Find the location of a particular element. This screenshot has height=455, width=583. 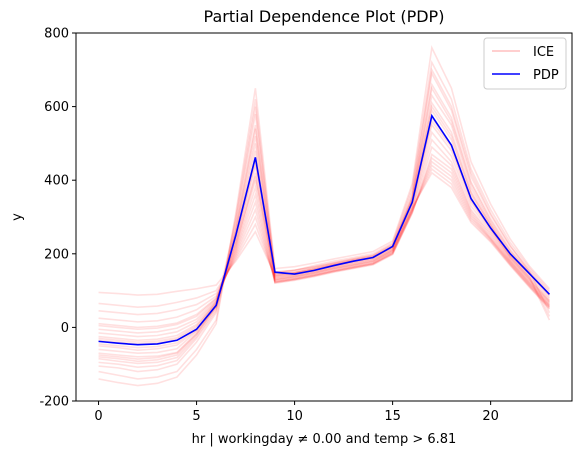

y-axis-ticks: -200 0 200 400 600 800 is located at coordinates (57, 218).